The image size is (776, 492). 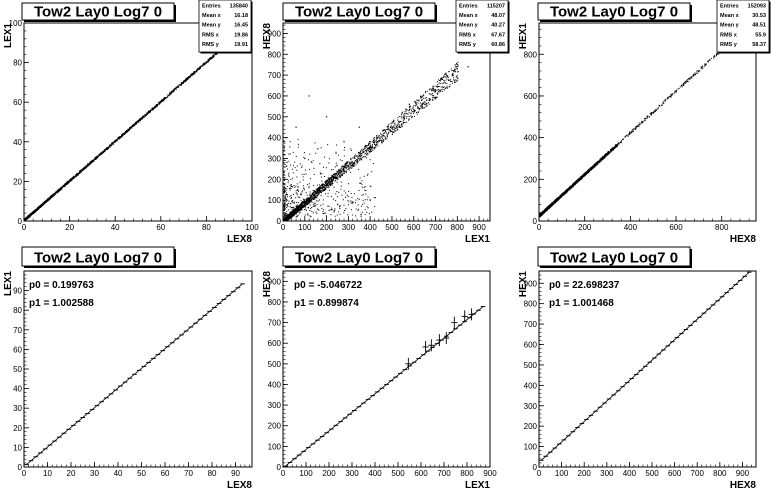 I want to click on x-tick-label: 200, so click(x=327, y=227).